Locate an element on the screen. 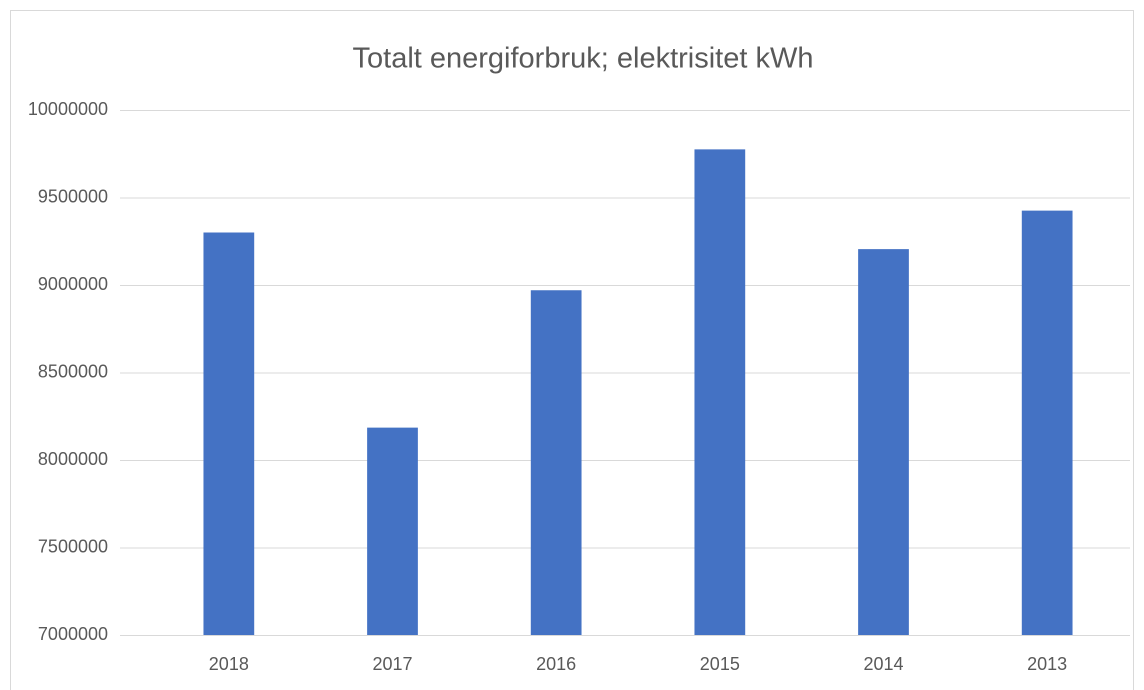  x-tick-label: 2015 is located at coordinates (720, 664).